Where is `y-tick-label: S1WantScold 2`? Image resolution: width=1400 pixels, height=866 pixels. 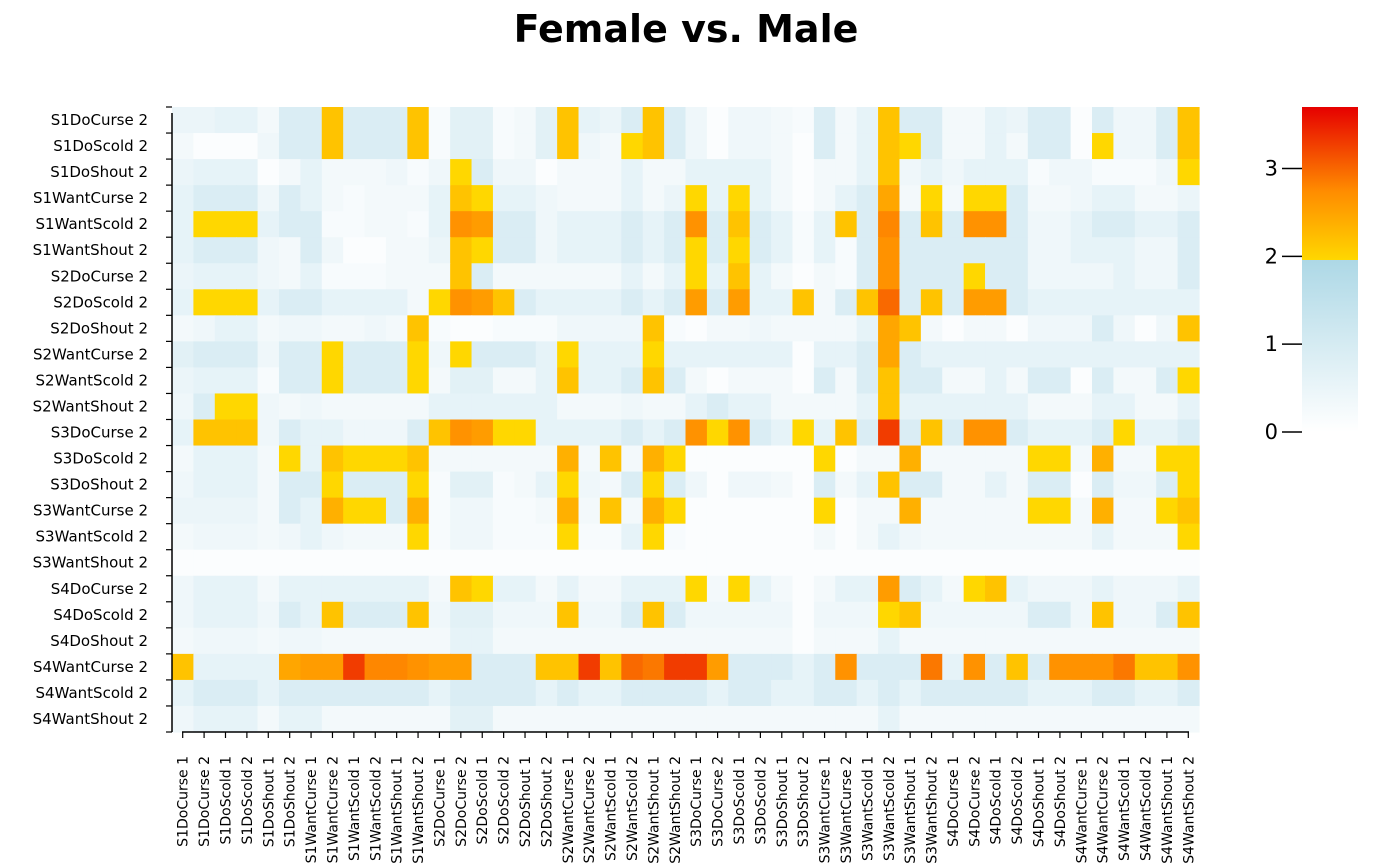
y-tick-label: S1WantScold 2 is located at coordinates (92, 224).